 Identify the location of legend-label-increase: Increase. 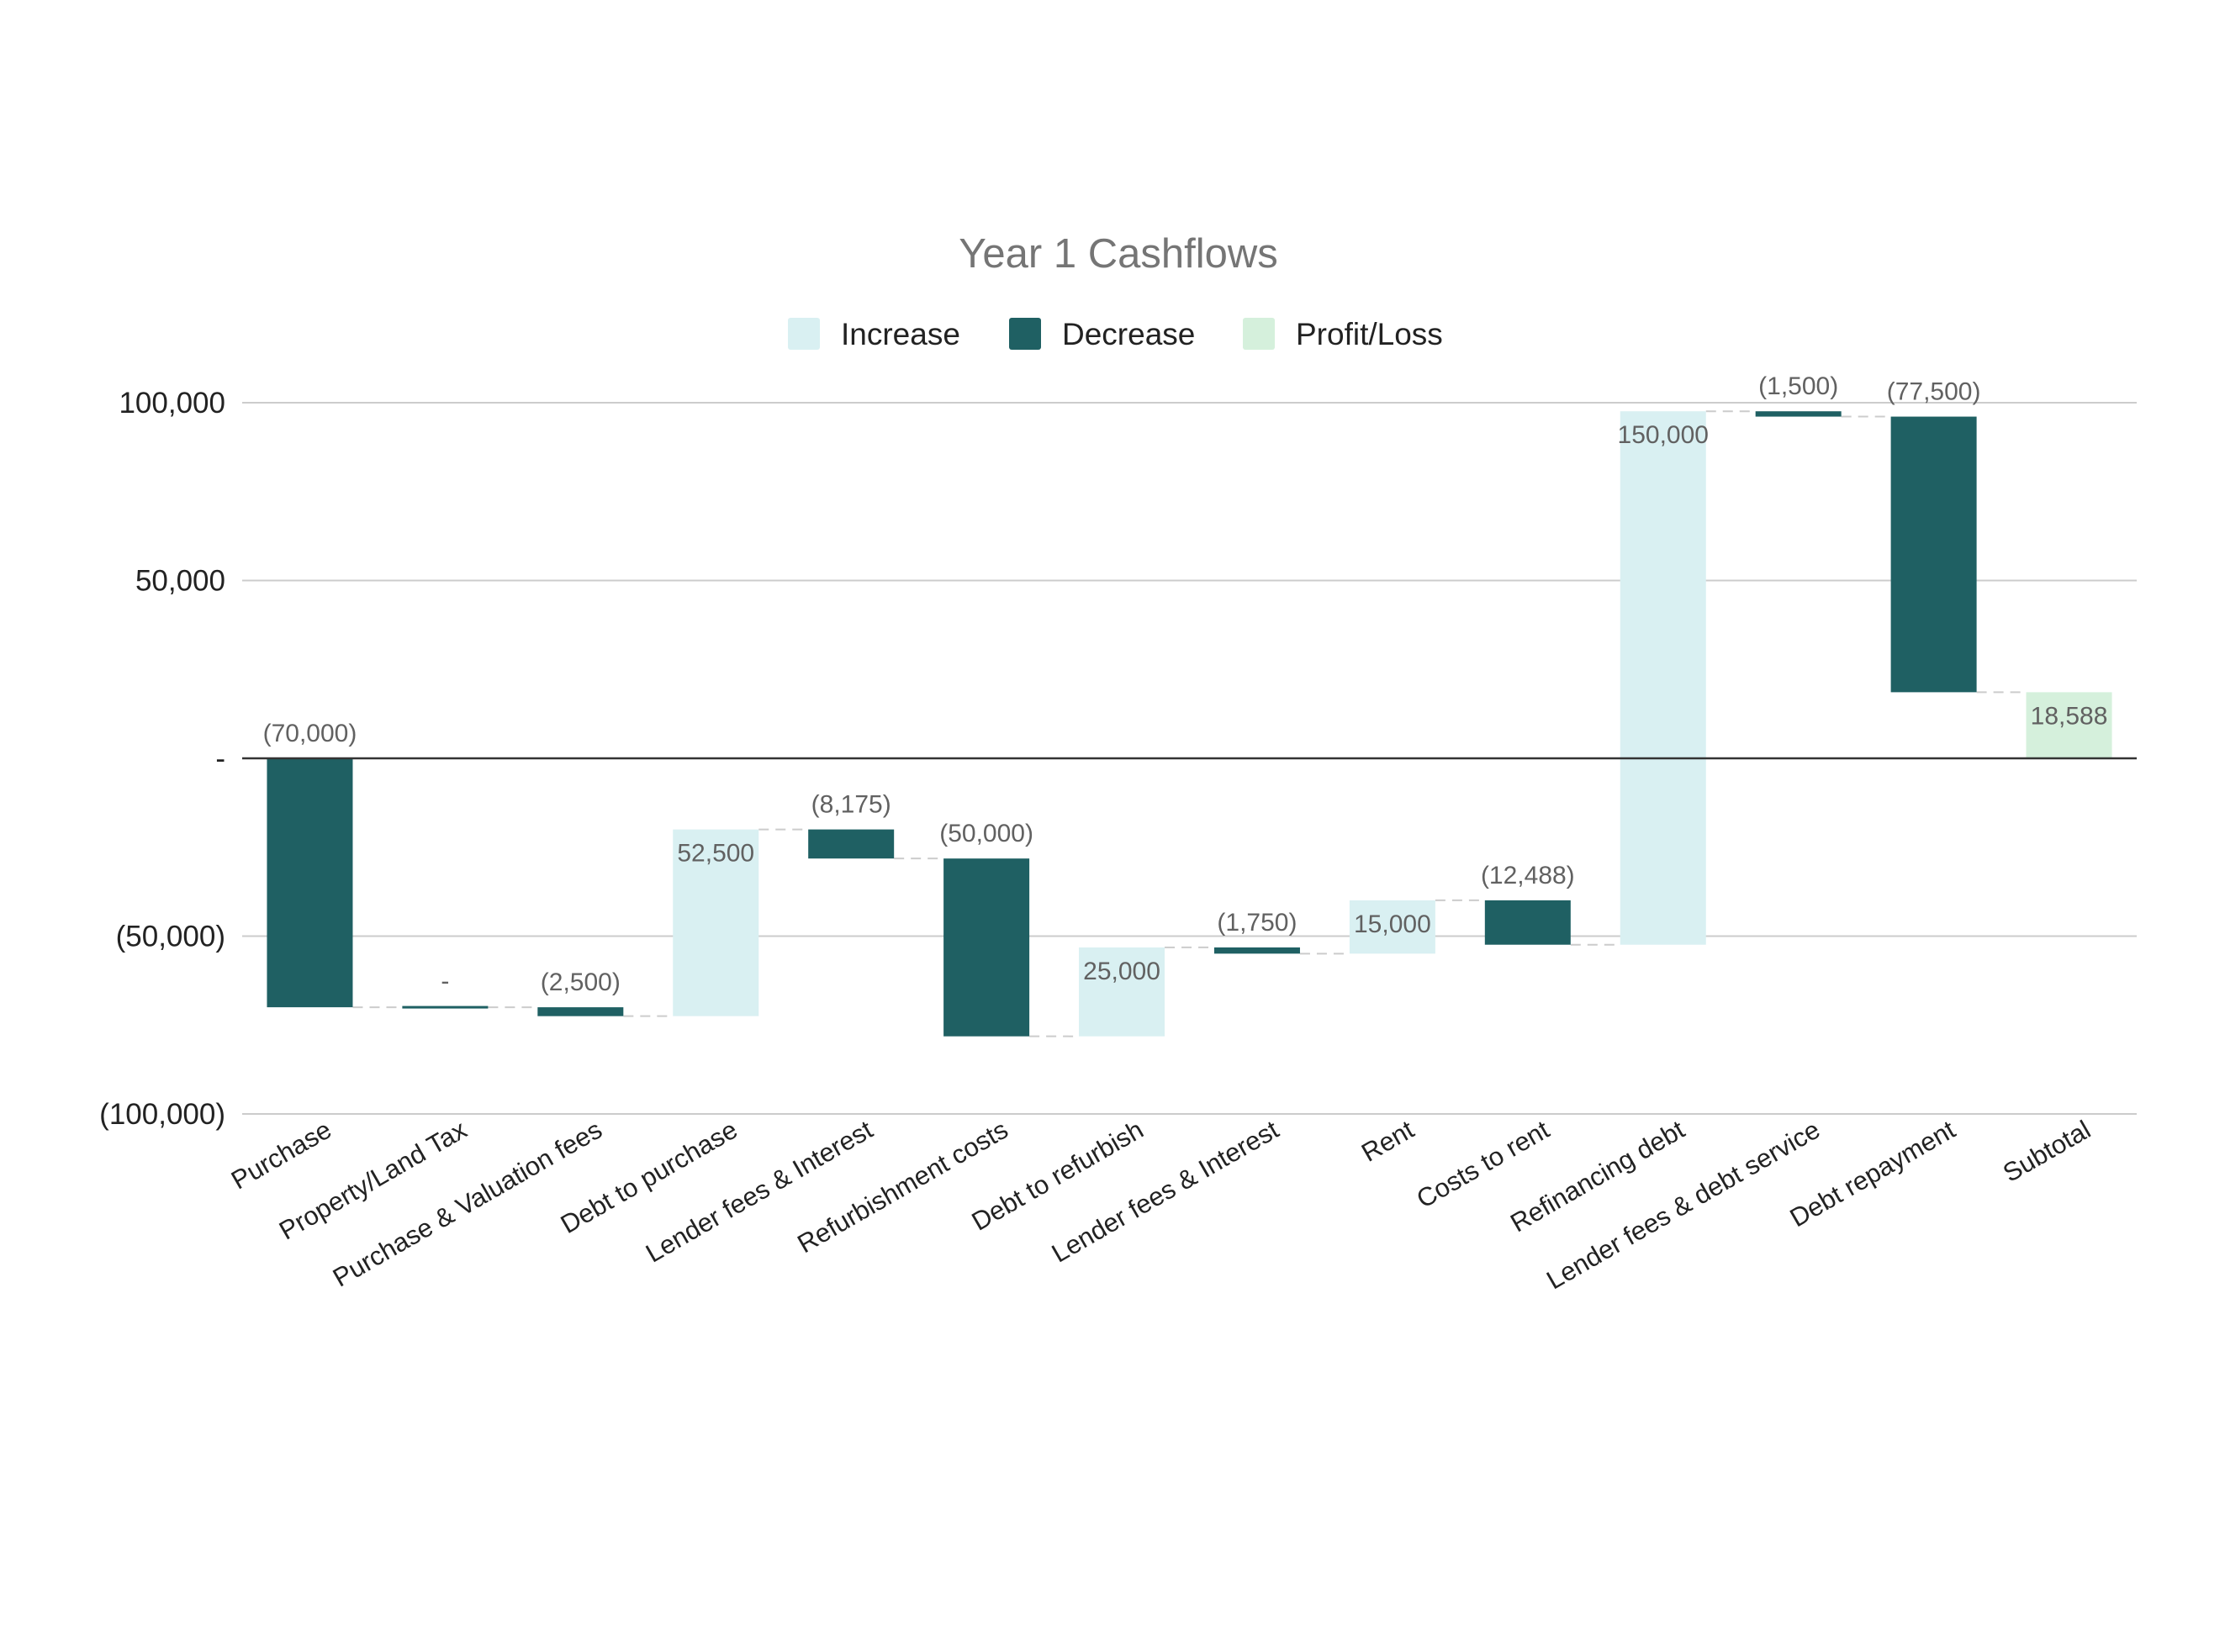
(901, 334).